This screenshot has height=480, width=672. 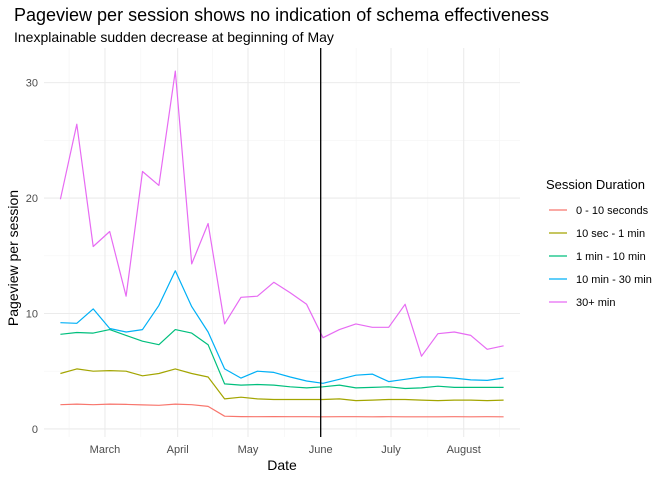 What do you see at coordinates (32, 257) in the screenshot?
I see `y-axis-ticks: 0 10 20 30` at bounding box center [32, 257].